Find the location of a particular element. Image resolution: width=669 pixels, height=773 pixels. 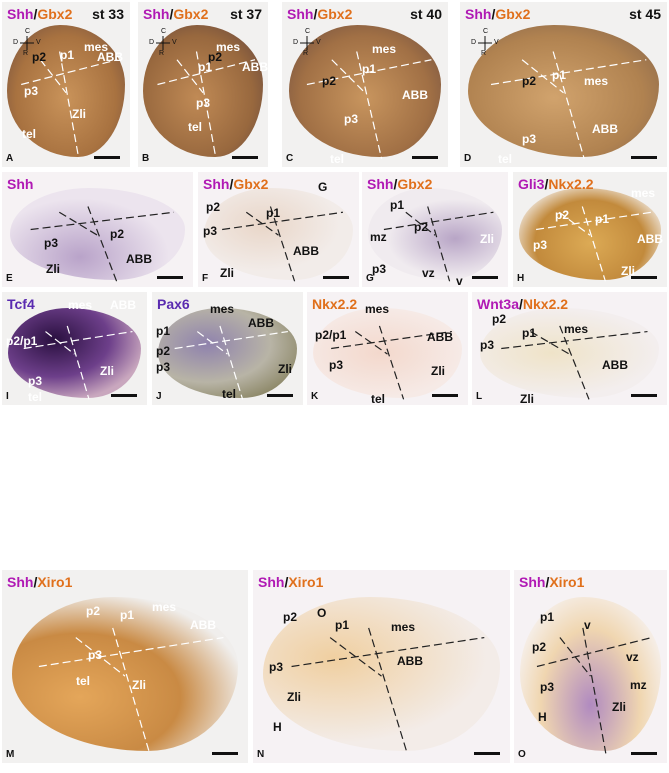

panel-e: Shh p2 p3 ABB Zli E is located at coordinates (97, 229).